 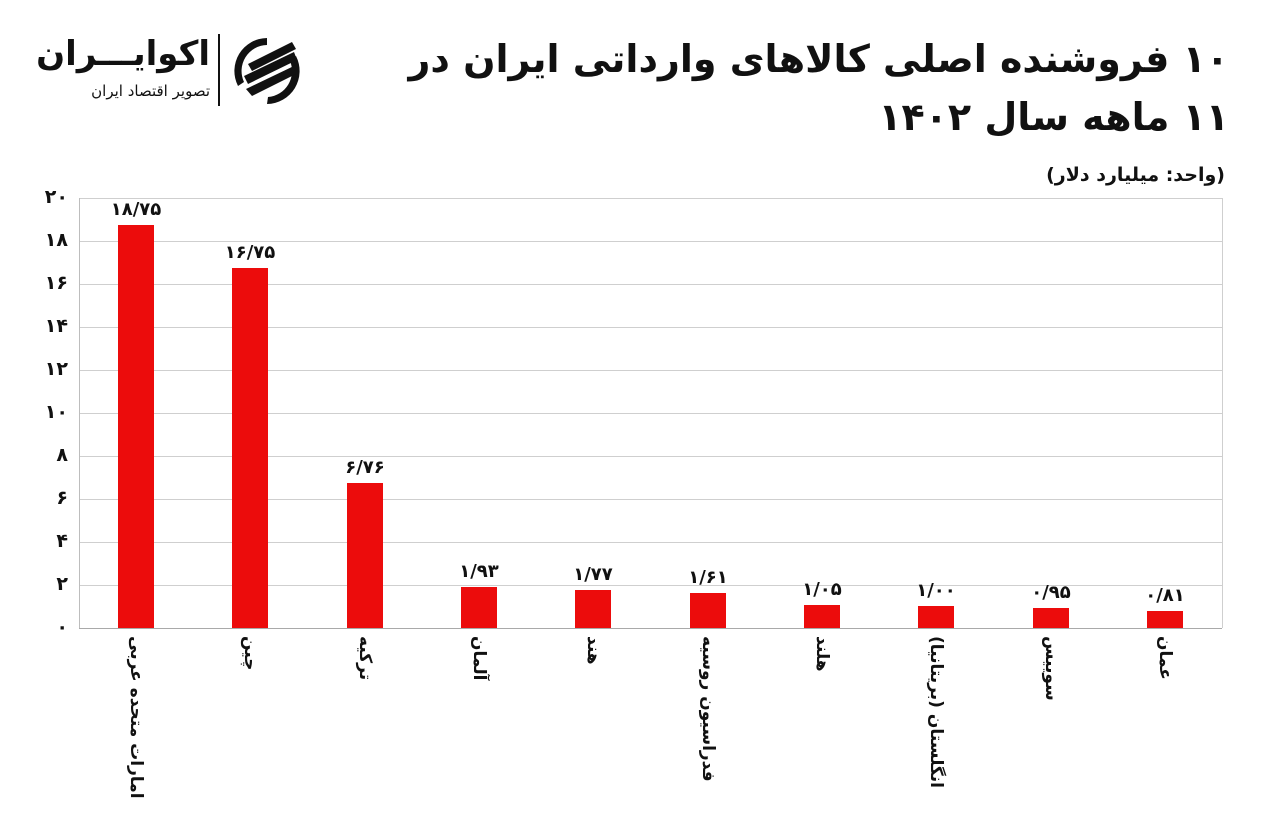 What do you see at coordinates (62, 541) in the screenshot?
I see `y-tick-label: ۴` at bounding box center [62, 541].